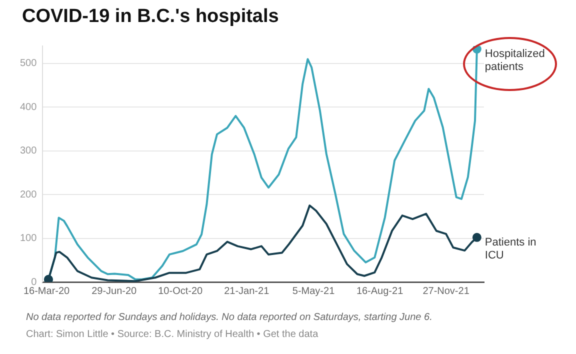 This screenshot has height=354, width=576. Describe the element at coordinates (181, 291) in the screenshot. I see `x-tick-label: 10-Oct-20` at that location.